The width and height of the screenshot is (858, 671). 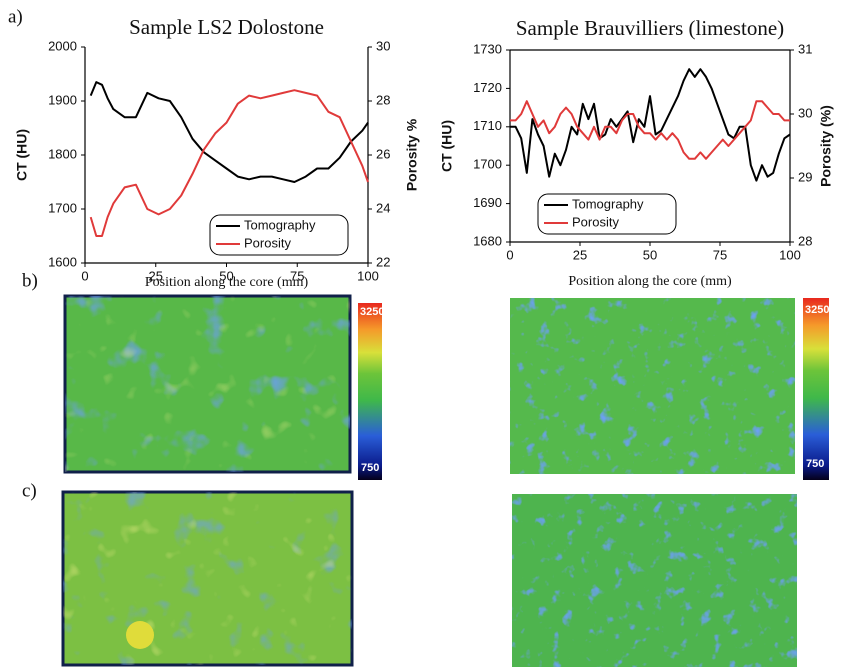 I want to click on y-tick-label: 1720, so click(x=487, y=87).